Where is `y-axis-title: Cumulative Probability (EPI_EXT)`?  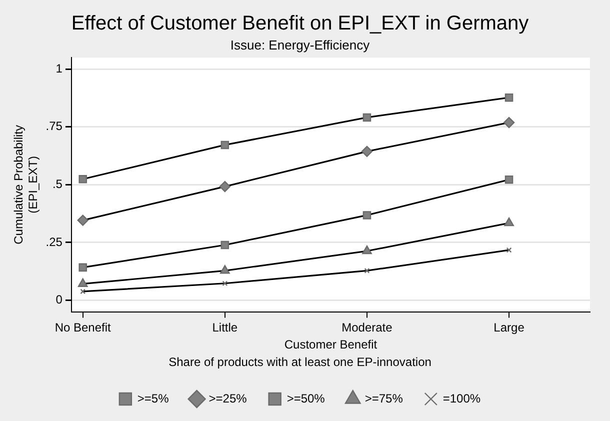 y-axis-title: Cumulative Probability (EPI_EXT) is located at coordinates (26, 184).